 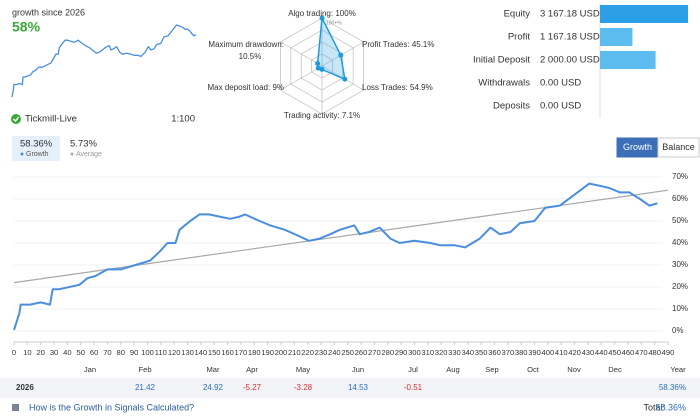 I want to click on x-tick-label: 250, so click(x=347, y=352).